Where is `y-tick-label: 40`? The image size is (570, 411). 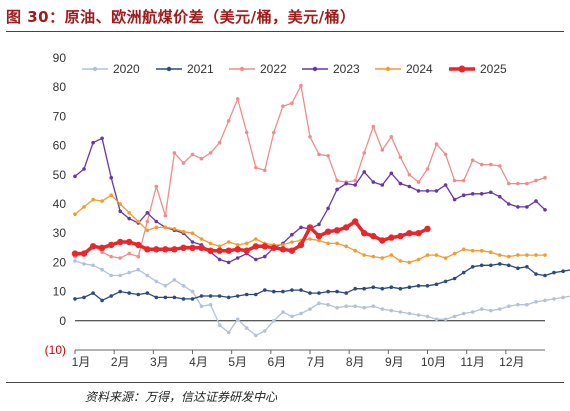
y-tick-label: 40 is located at coordinates (60, 204).